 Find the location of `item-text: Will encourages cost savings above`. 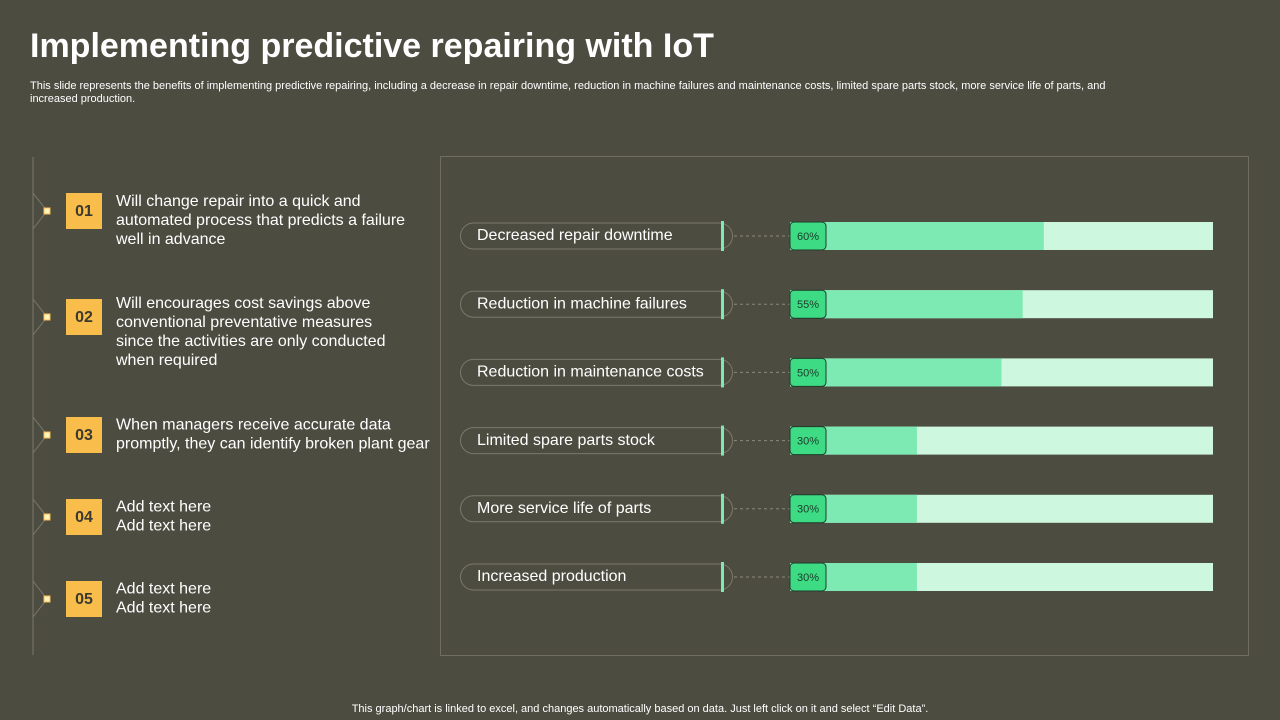

item-text: Will encourages cost savings above is located at coordinates (243, 303).